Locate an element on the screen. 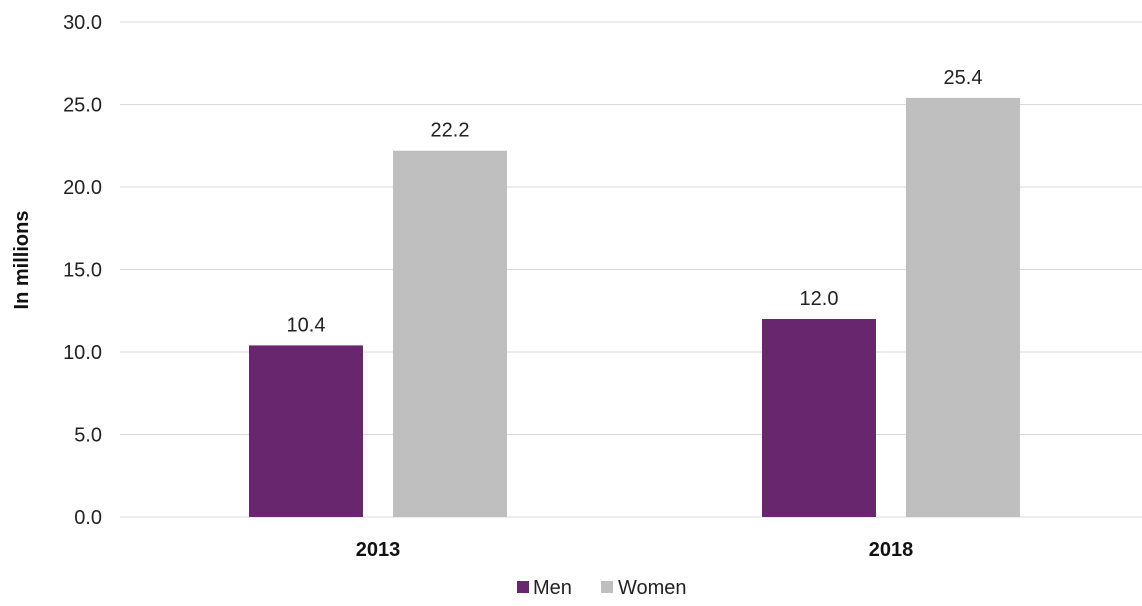  bar-men-2013 is located at coordinates (306, 431).